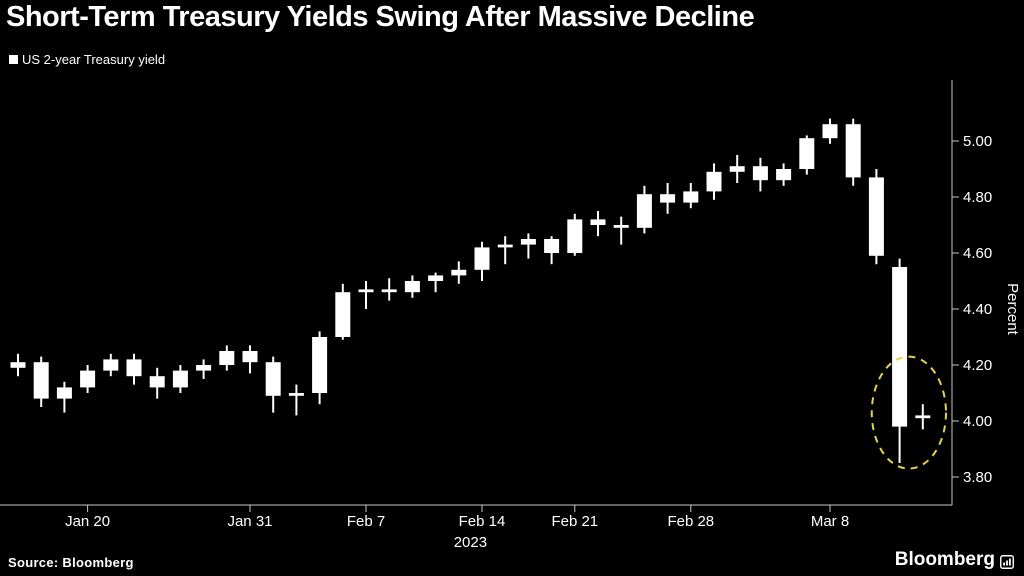 This screenshot has height=576, width=1024. Describe the element at coordinates (977, 421) in the screenshot. I see `y-tick-label: 4.00` at that location.